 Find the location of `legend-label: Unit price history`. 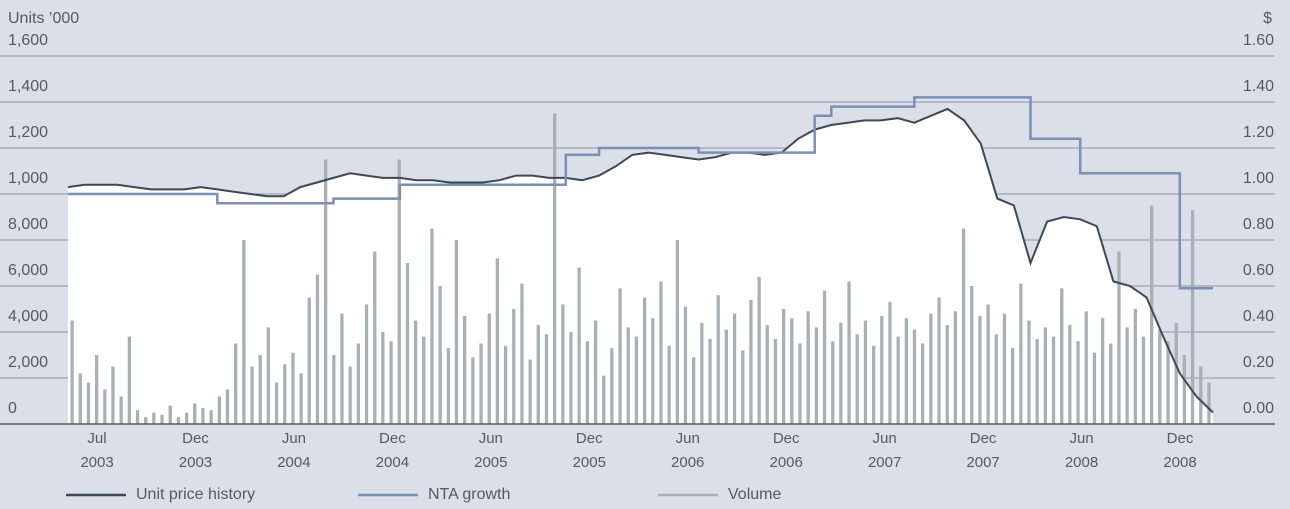

legend-label: Unit price history is located at coordinates (195, 494).